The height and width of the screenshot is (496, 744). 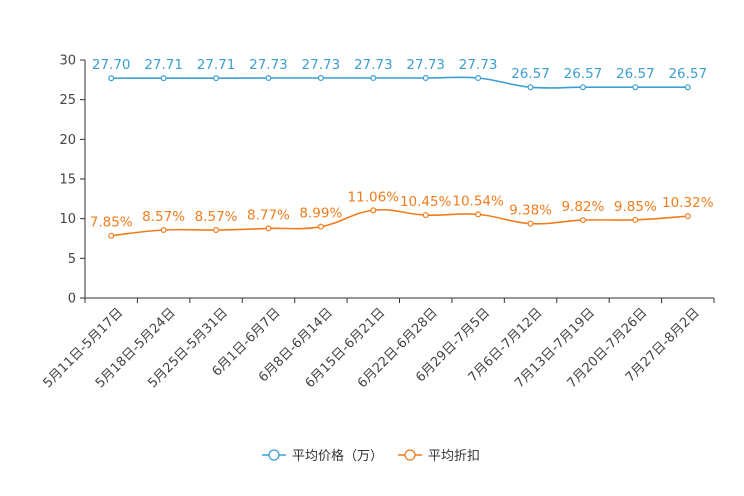 What do you see at coordinates (478, 201) in the screenshot?
I see `data-label: 10.54%` at bounding box center [478, 201].